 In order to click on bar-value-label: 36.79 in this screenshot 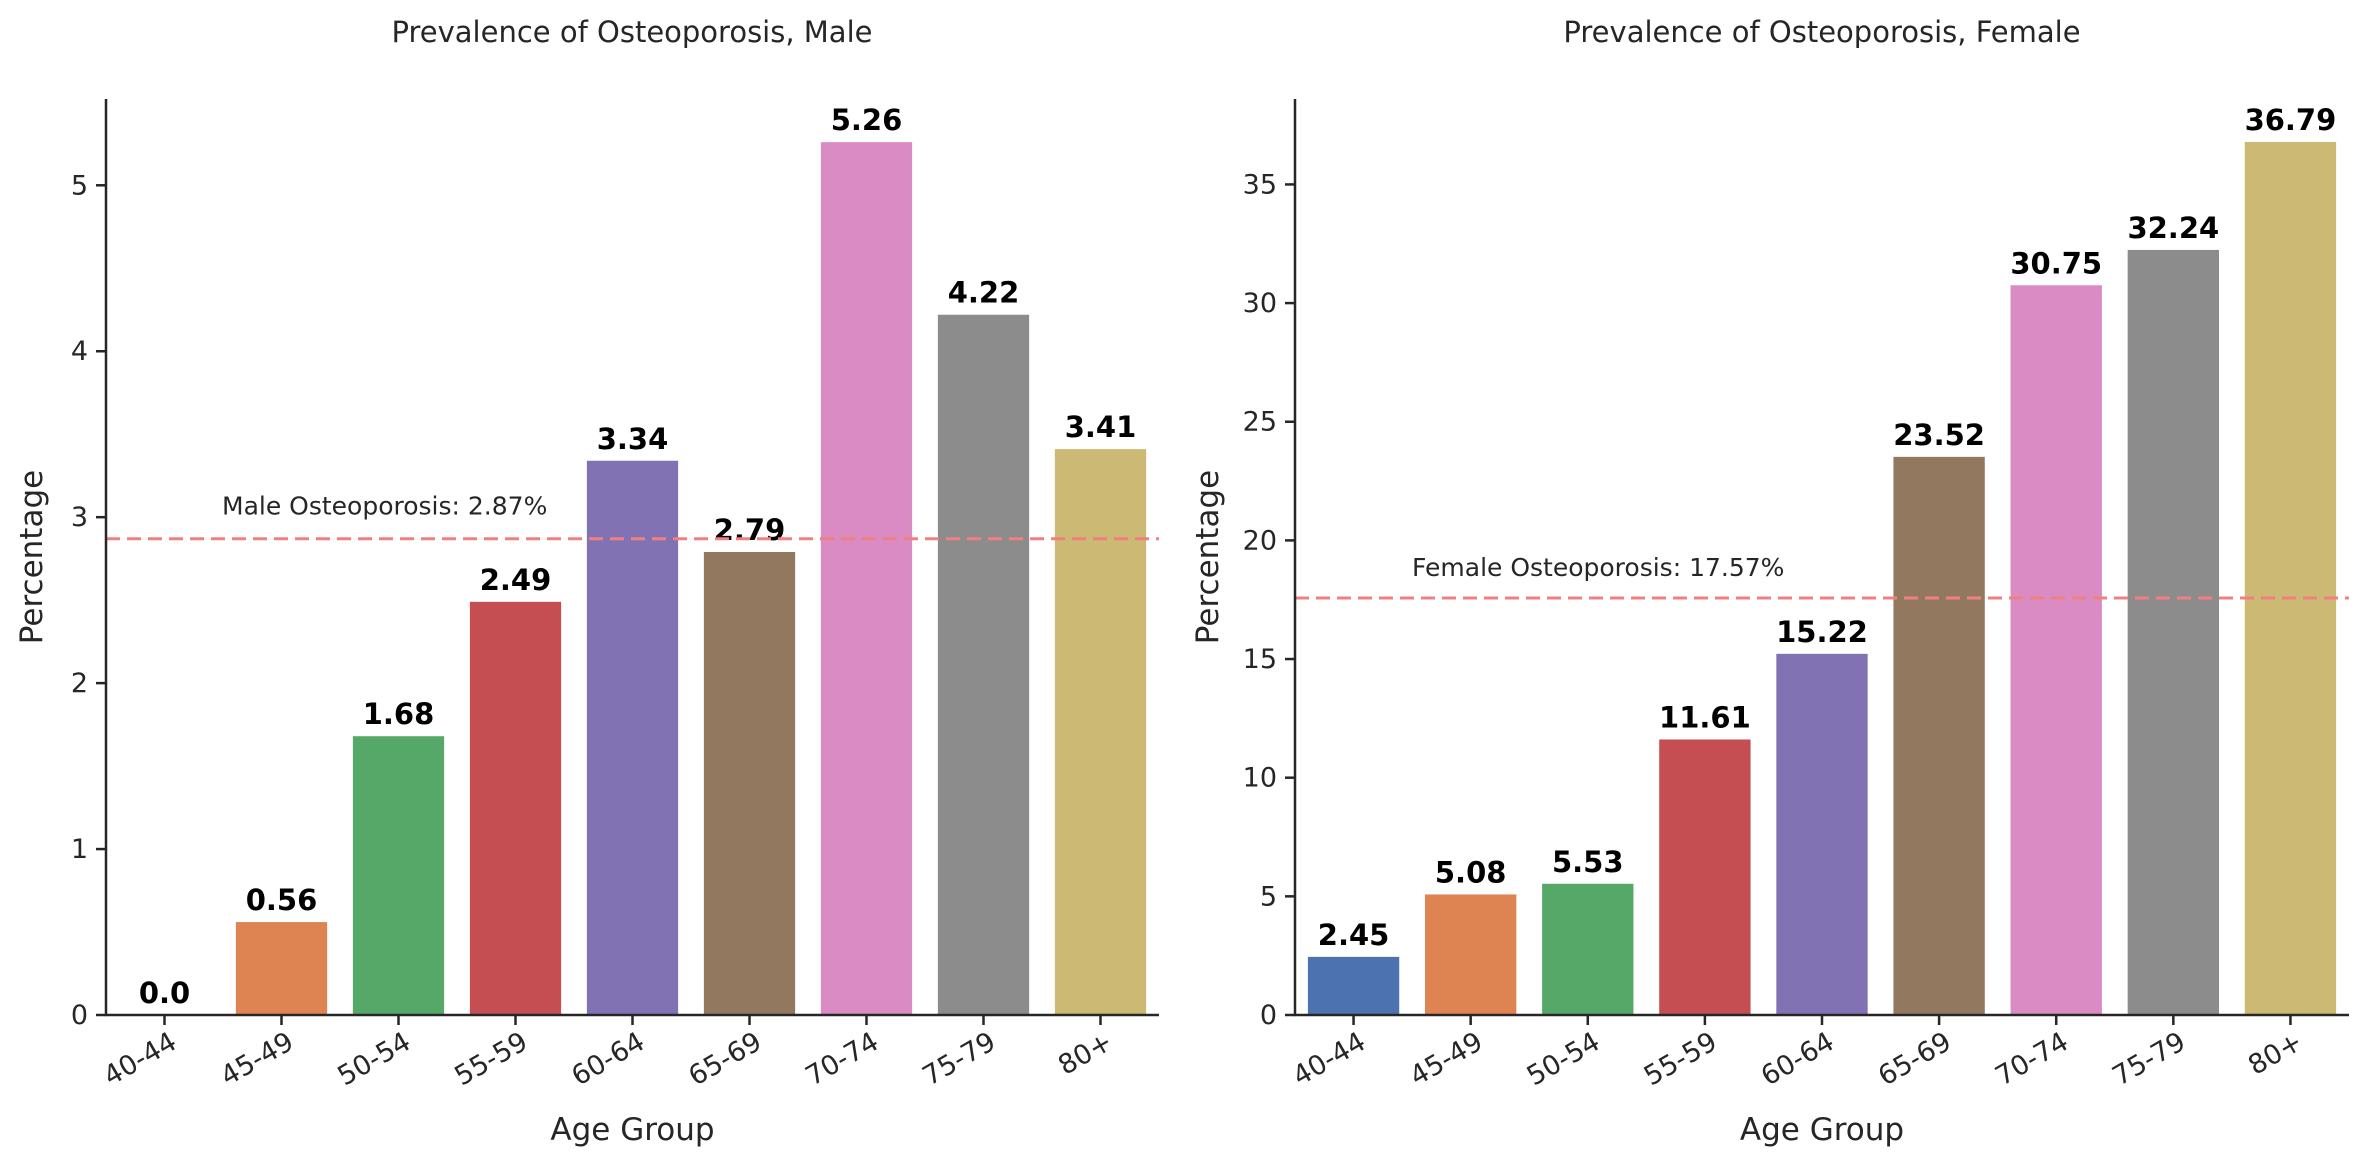, I will do `click(2291, 120)`.